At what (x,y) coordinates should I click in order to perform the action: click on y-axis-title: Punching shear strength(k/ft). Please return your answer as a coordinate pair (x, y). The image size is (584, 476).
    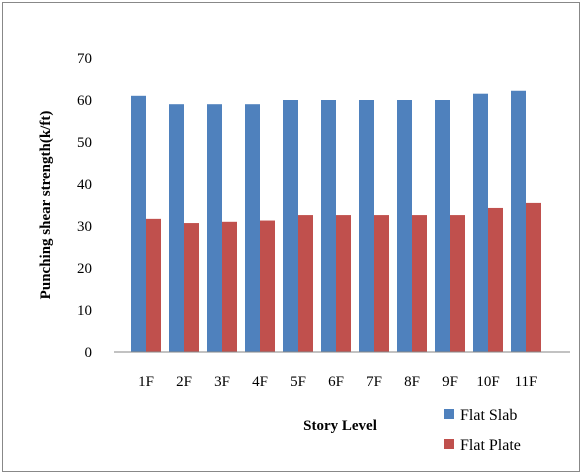
    Looking at the image, I should click on (46, 205).